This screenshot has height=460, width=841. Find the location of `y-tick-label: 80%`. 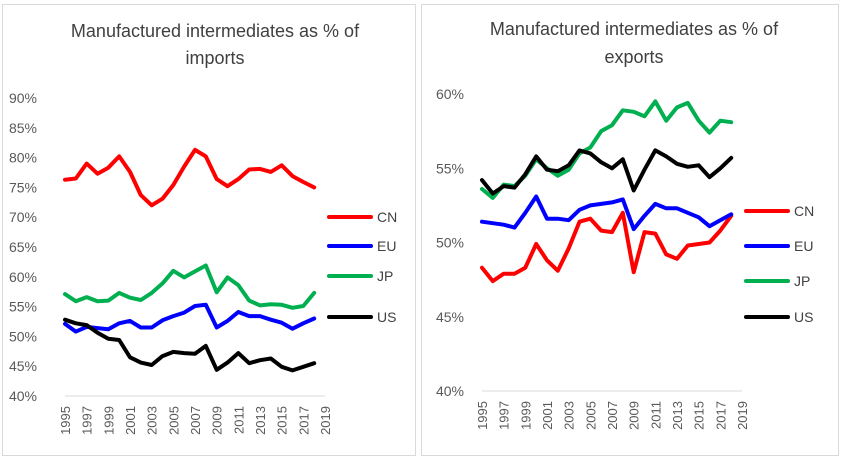

y-tick-label: 80% is located at coordinates (23, 158).